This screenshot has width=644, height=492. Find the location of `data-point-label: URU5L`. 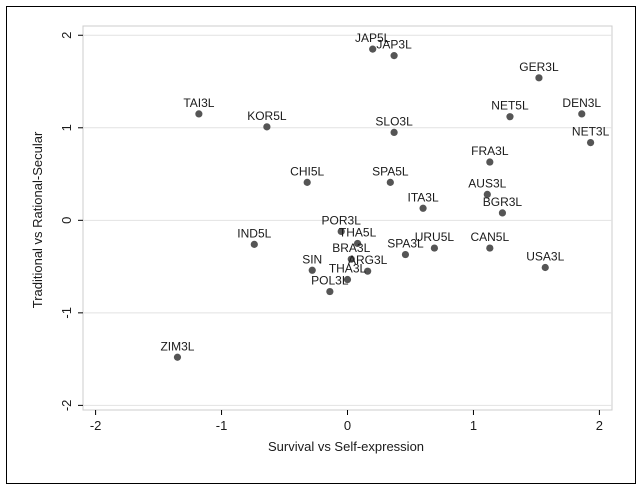

data-point-label: URU5L is located at coordinates (435, 237).